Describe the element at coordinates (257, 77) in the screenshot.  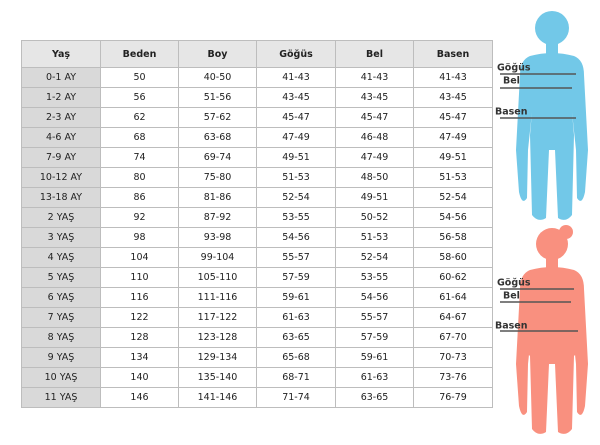
I see `table-row: 0-1 AY 50 40-50 41-43 41-43 41-43` at that location.